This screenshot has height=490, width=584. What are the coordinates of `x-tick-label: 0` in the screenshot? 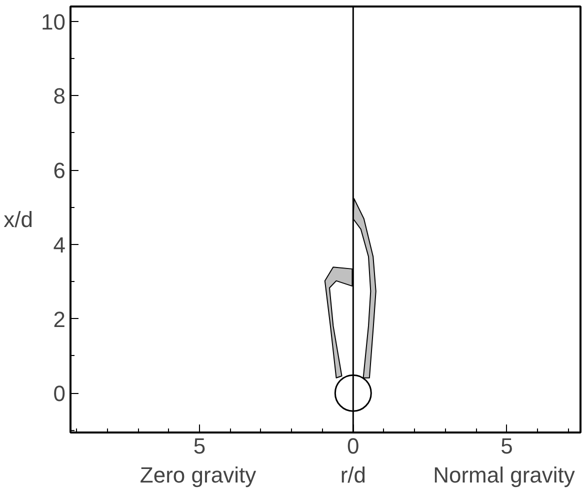 It's located at (353, 446).